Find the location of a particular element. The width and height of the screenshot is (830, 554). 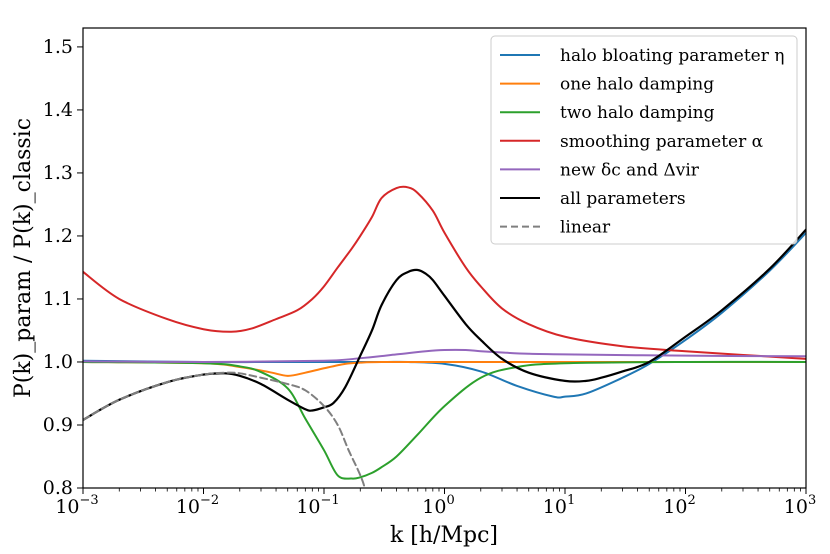

y-tick-label: 1.2 is located at coordinates (58, 236).